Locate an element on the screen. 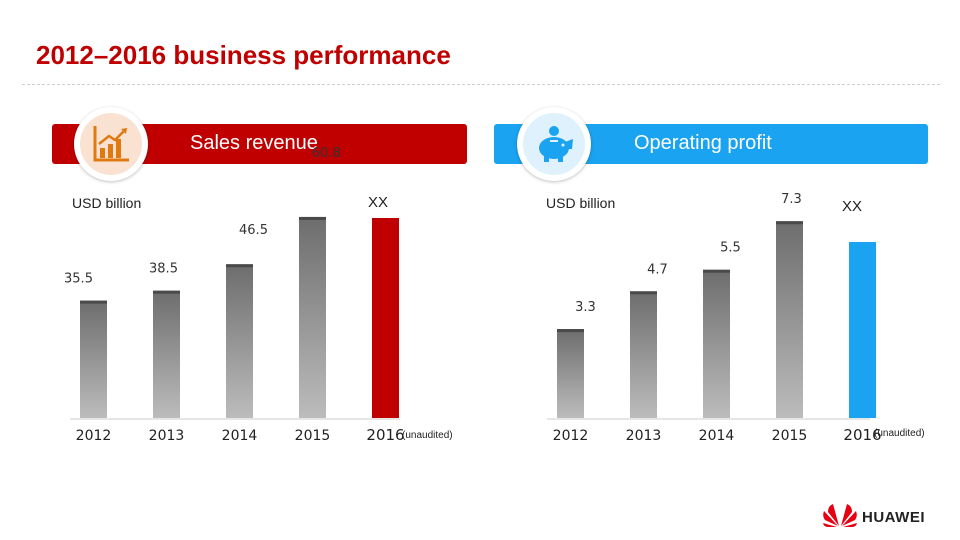 The width and height of the screenshot is (960, 540). profit-bar-cap-2014 is located at coordinates (716, 271).